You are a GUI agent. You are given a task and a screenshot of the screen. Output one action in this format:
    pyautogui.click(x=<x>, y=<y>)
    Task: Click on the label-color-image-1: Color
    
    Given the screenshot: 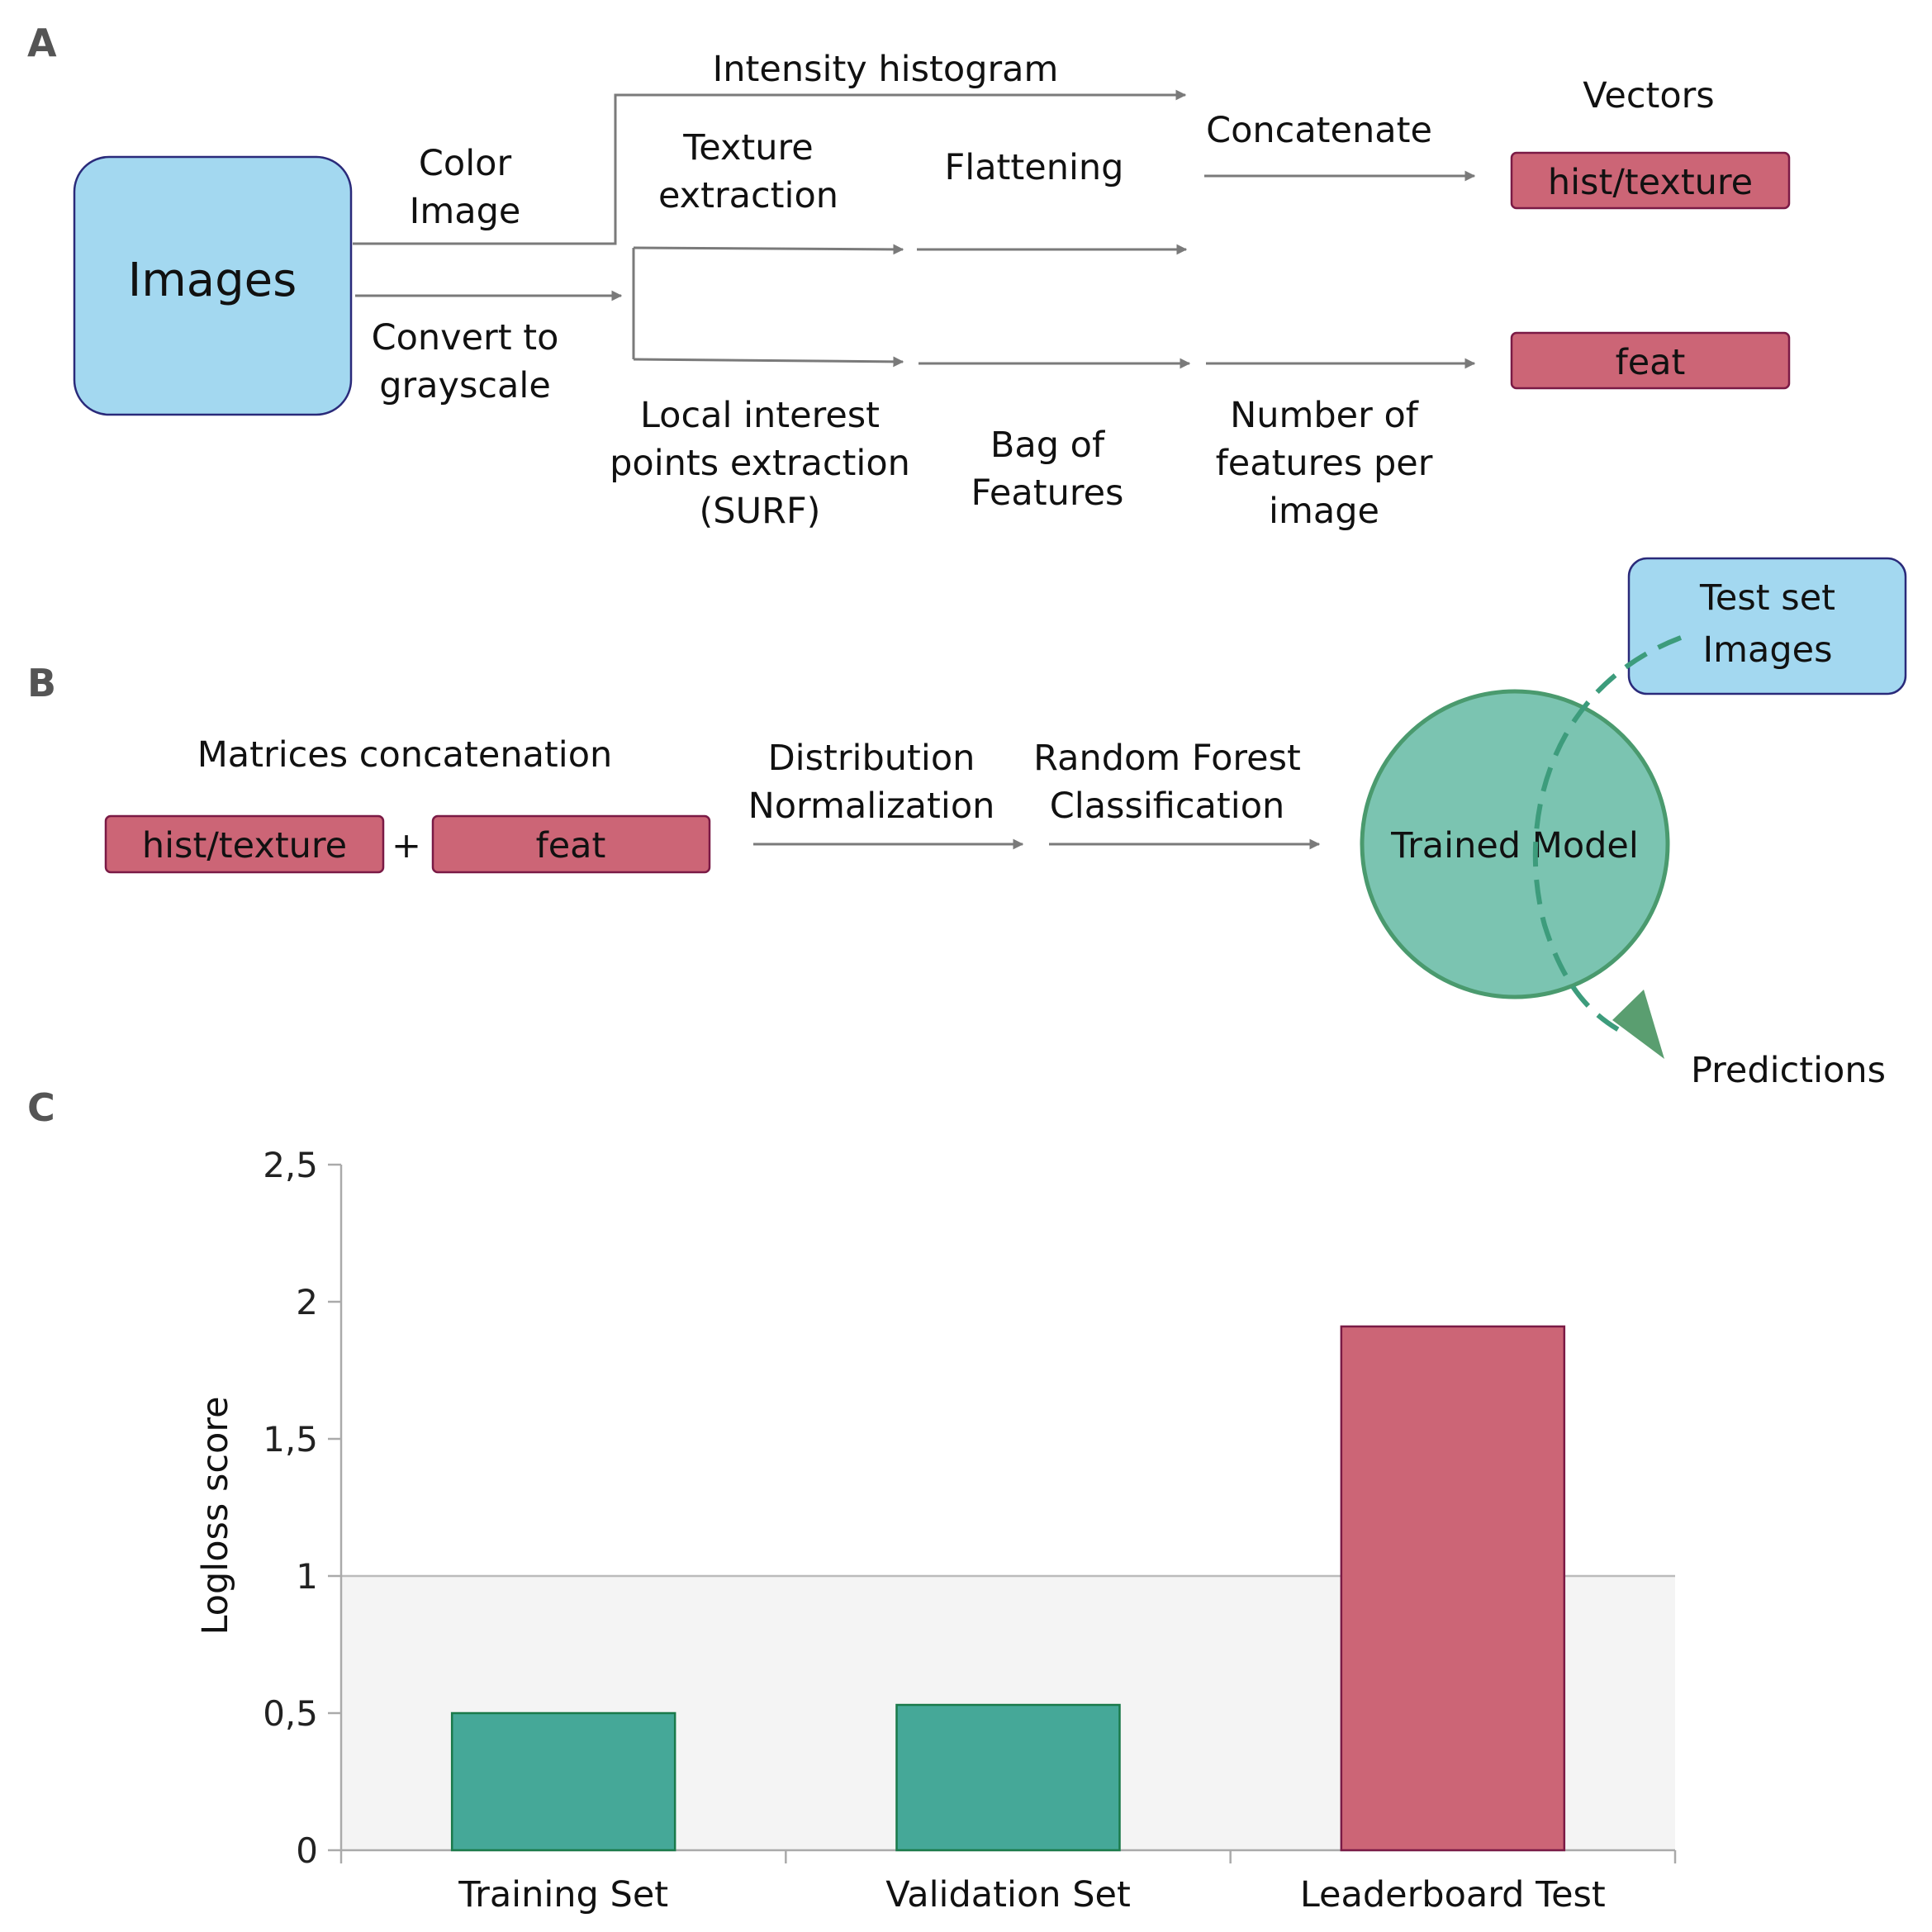 What is the action you would take?
    pyautogui.click(x=465, y=163)
    